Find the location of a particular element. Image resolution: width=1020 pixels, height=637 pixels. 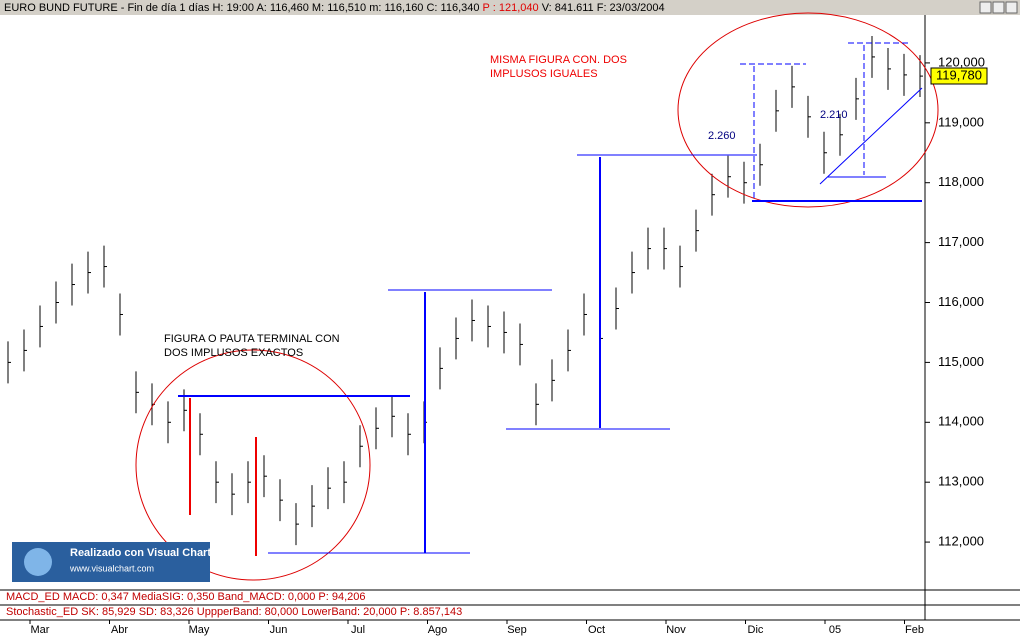

x-tick-label: Jun is located at coordinates (279, 630).